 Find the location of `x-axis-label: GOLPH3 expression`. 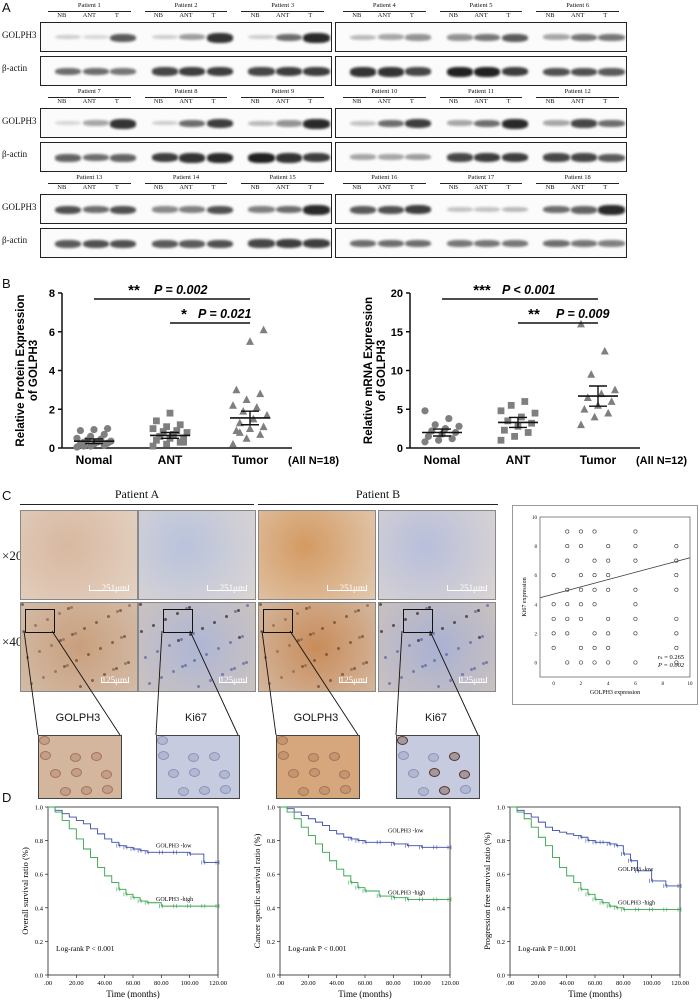

x-axis-label: GOLPH3 expression is located at coordinates (615, 693).